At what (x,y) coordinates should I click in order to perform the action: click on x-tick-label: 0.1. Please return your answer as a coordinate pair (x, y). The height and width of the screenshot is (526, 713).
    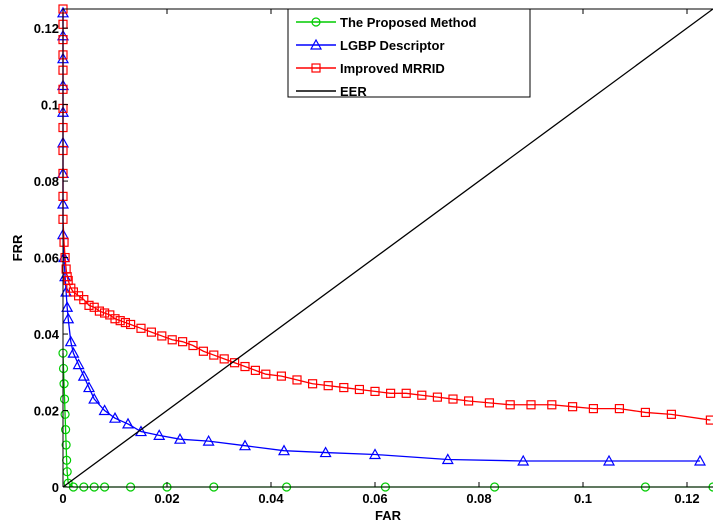
    Looking at the image, I should click on (583, 498).